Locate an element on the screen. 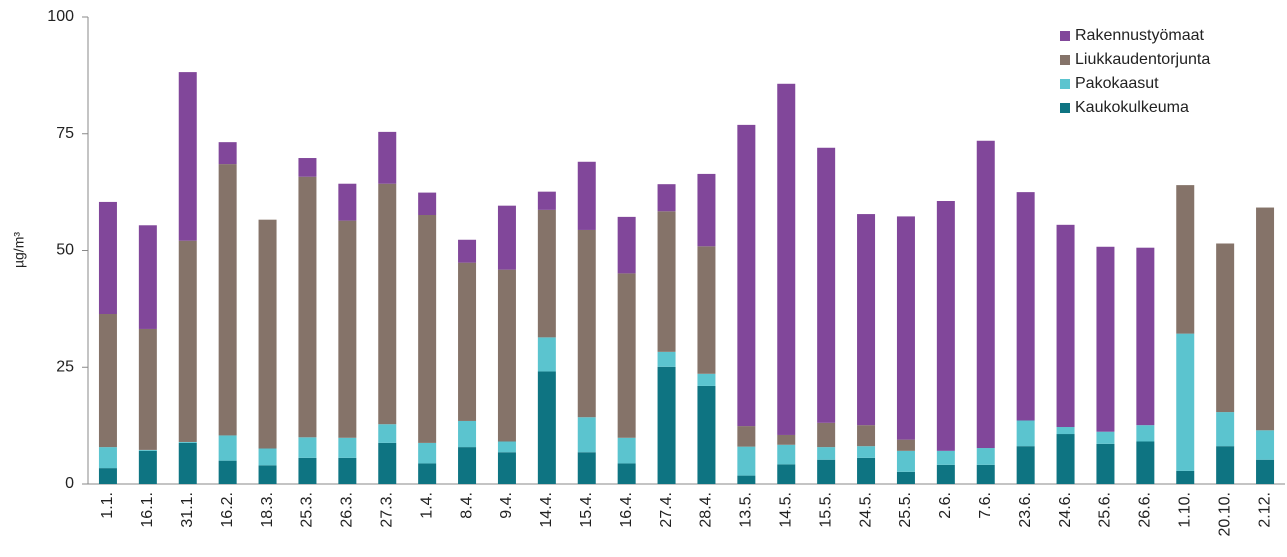 The height and width of the screenshot is (557, 1287). x-tick-label: 27.3. is located at coordinates (386, 510).